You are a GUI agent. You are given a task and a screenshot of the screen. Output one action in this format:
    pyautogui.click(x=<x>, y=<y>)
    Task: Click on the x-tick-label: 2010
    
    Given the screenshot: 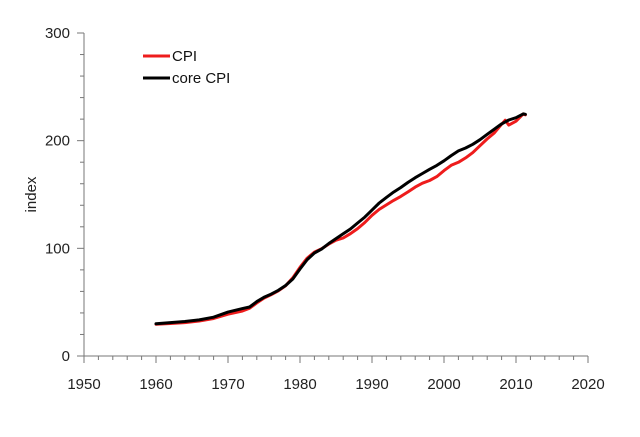 What is the action you would take?
    pyautogui.click(x=515, y=384)
    